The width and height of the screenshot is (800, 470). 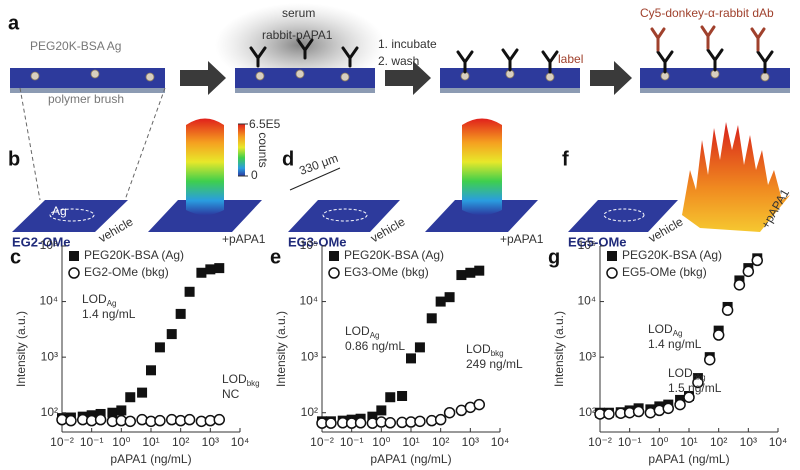 I want to click on surface-label: EG5-OMe, so click(x=597, y=241).